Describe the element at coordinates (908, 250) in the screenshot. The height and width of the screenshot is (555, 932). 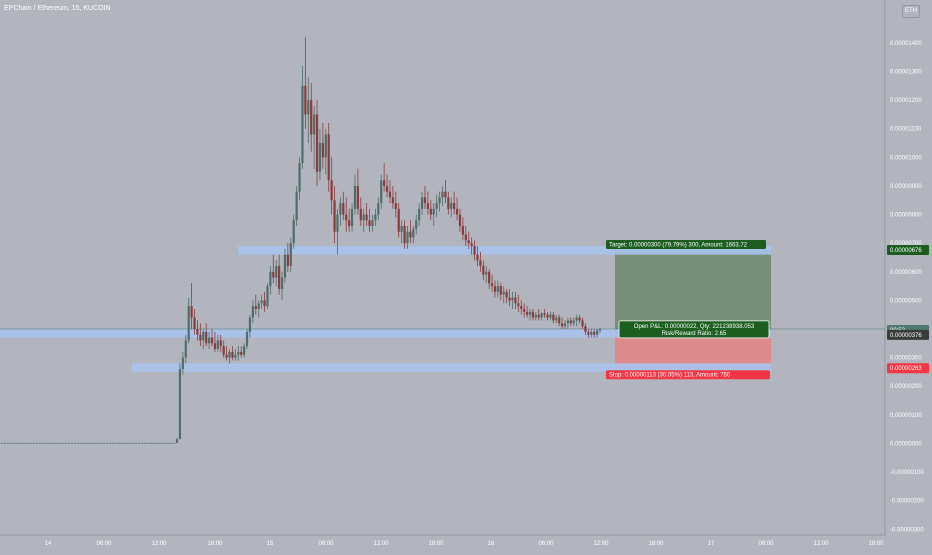
I see `target-price-tag-bg` at that location.